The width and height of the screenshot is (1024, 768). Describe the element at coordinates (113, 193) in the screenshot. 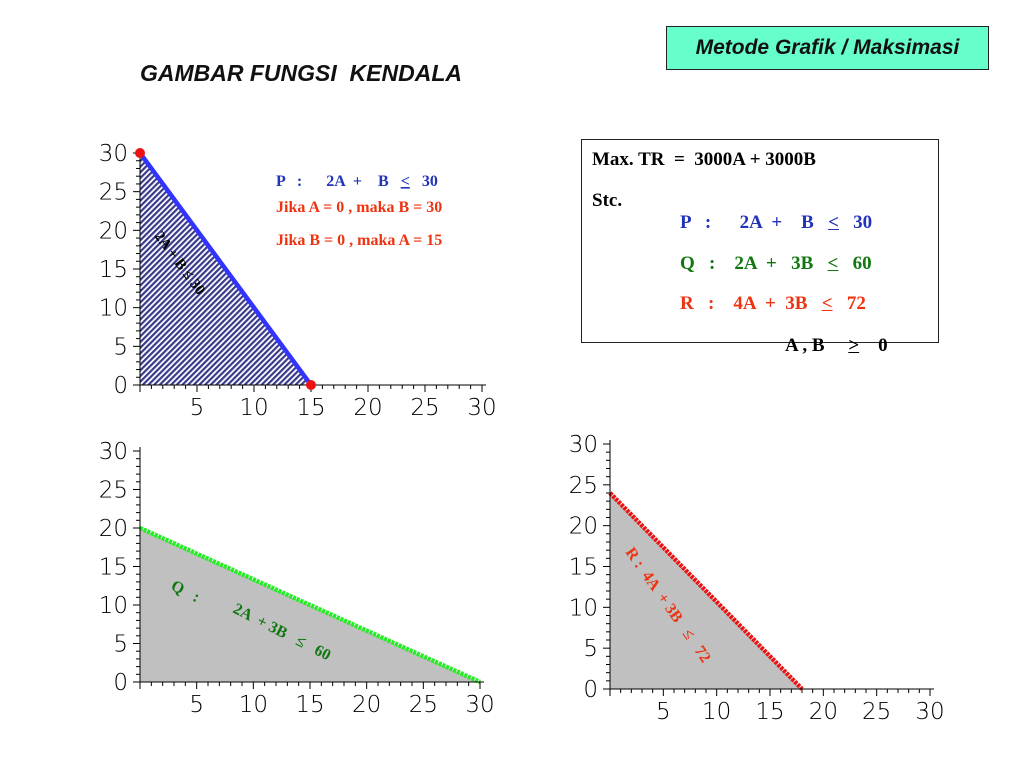

I see `p-y-tick-label: 25` at that location.